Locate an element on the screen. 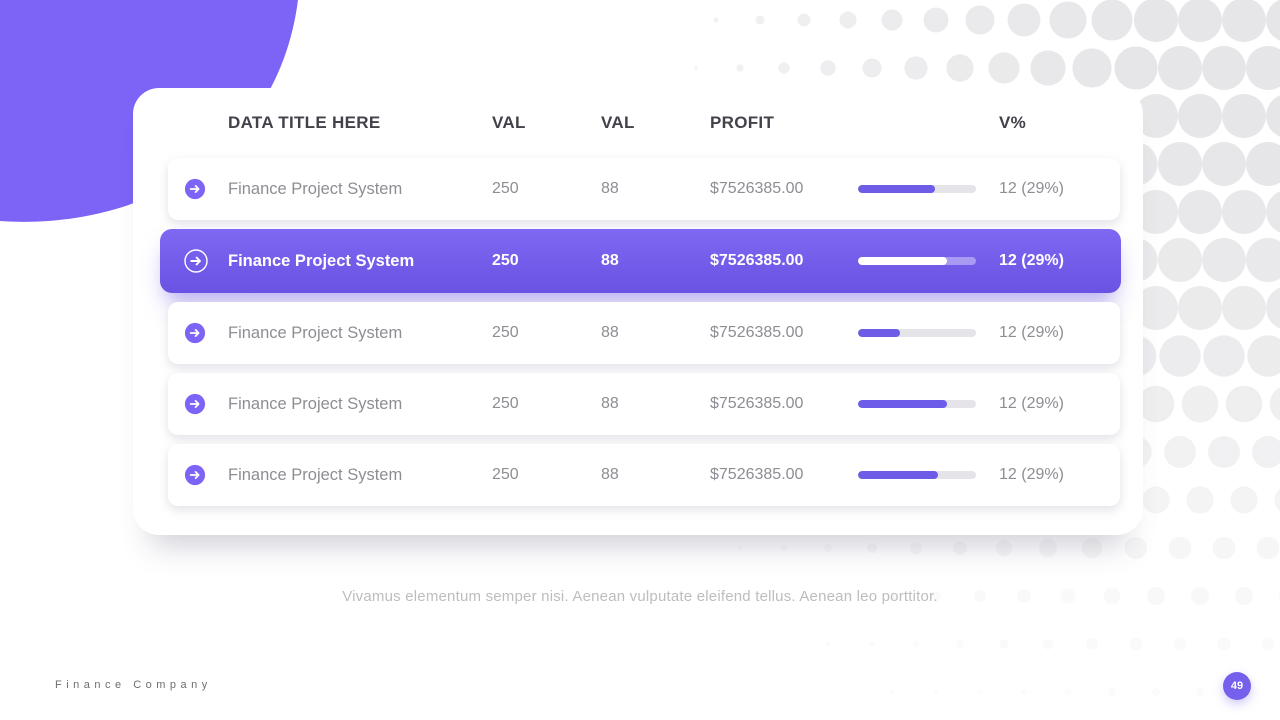 The image size is (1280, 720). footer-company-name: Finance Company is located at coordinates (133, 685).